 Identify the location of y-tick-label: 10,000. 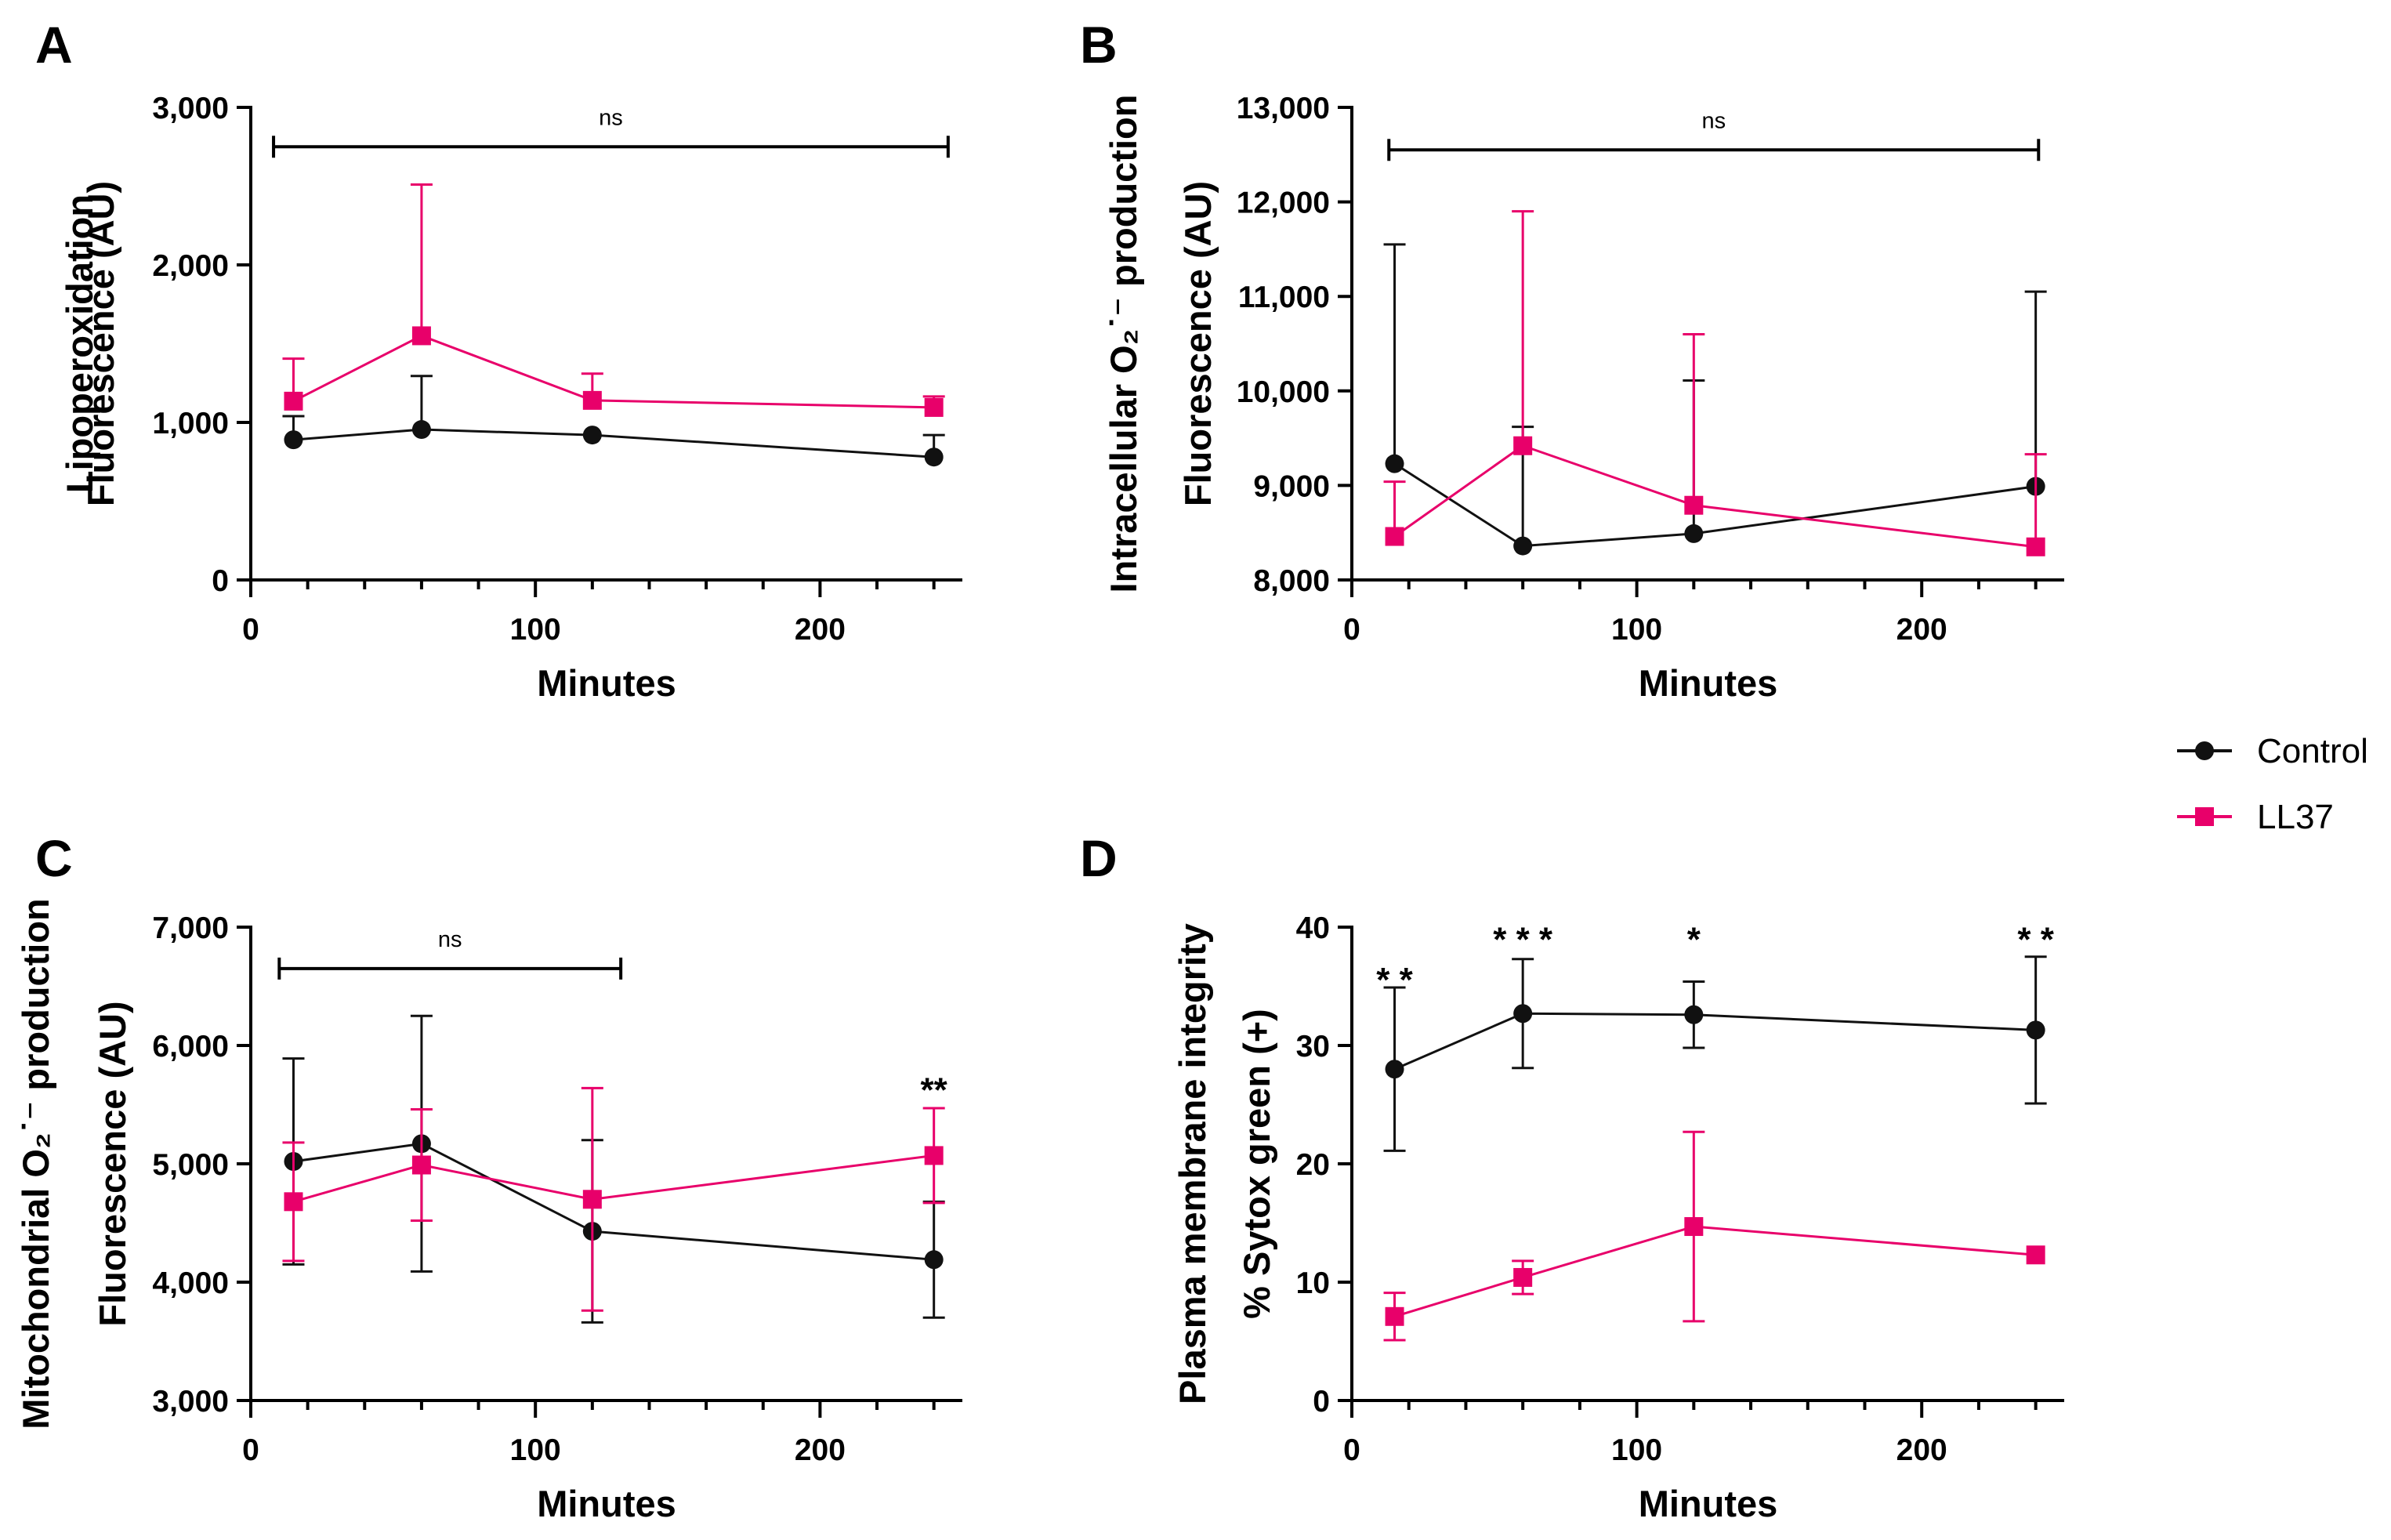
(1283, 392).